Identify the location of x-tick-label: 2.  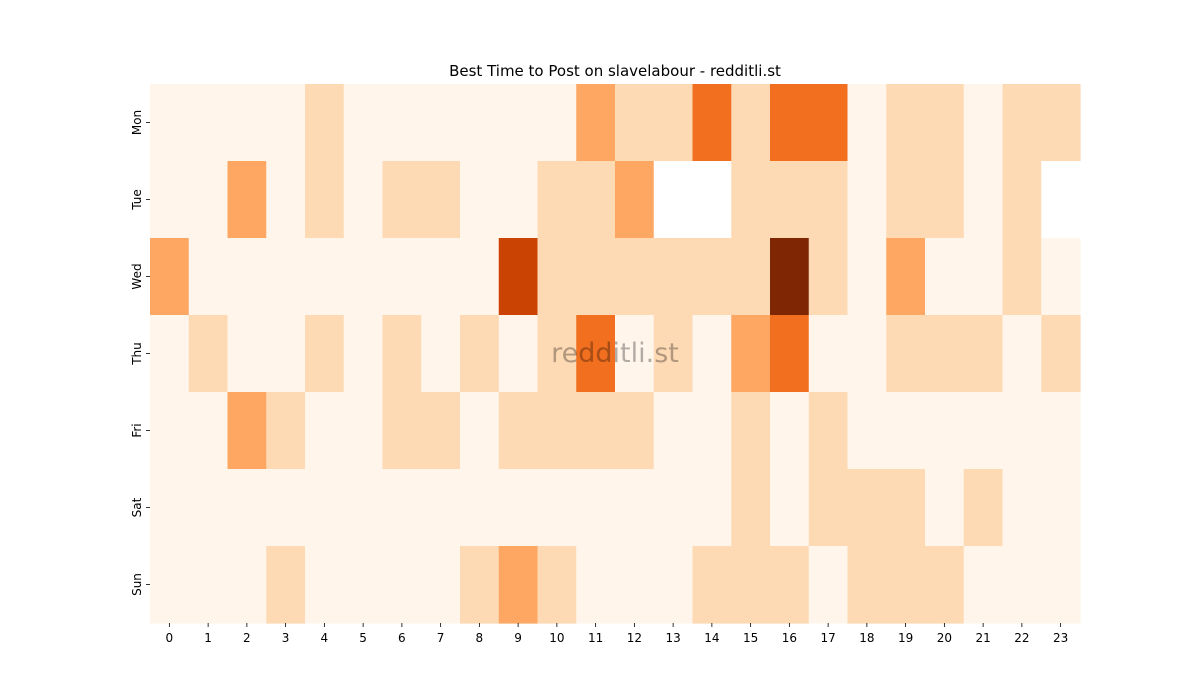
(247, 638).